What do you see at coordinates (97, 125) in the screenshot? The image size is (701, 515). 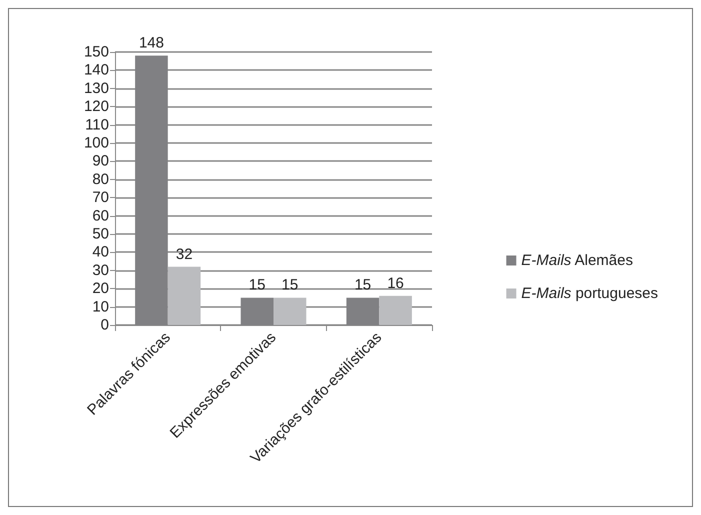 I see `y-tick-label: 110` at bounding box center [97, 125].